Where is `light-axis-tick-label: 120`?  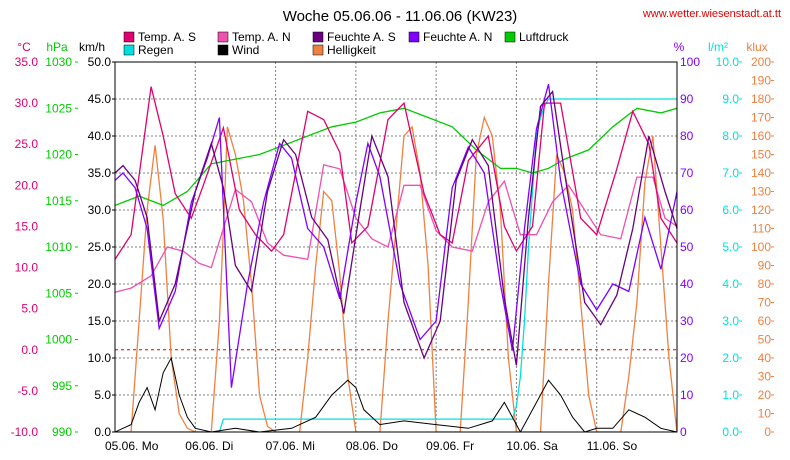 light-axis-tick-label: 120 is located at coordinates (761, 210).